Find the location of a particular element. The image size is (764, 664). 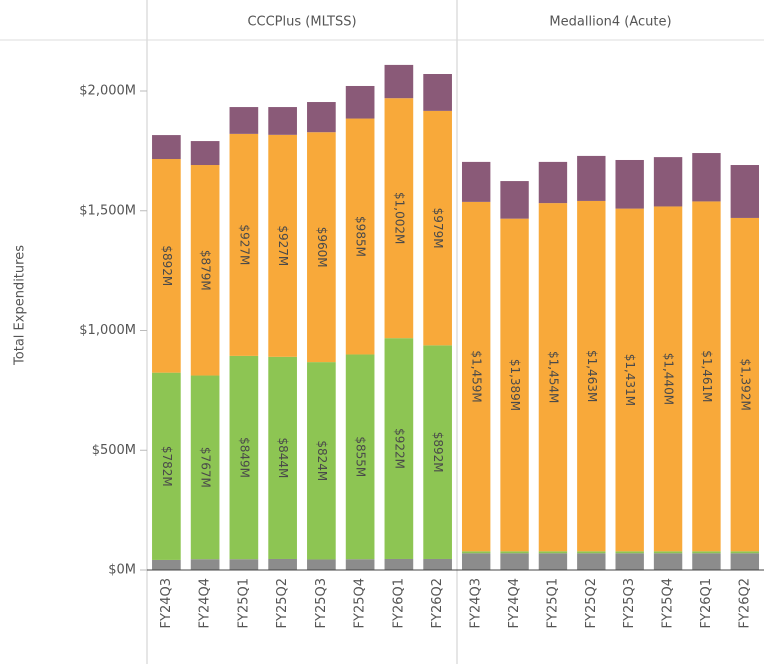

value-label: $979M is located at coordinates (438, 228).